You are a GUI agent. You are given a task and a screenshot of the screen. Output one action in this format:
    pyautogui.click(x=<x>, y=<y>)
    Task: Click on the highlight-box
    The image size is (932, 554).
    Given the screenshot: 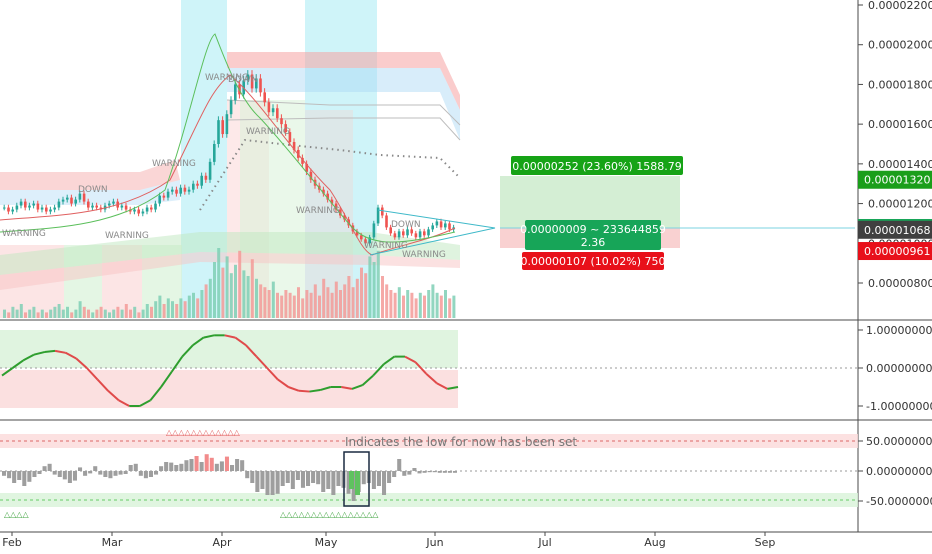 What is the action you would take?
    pyautogui.click(x=356, y=479)
    